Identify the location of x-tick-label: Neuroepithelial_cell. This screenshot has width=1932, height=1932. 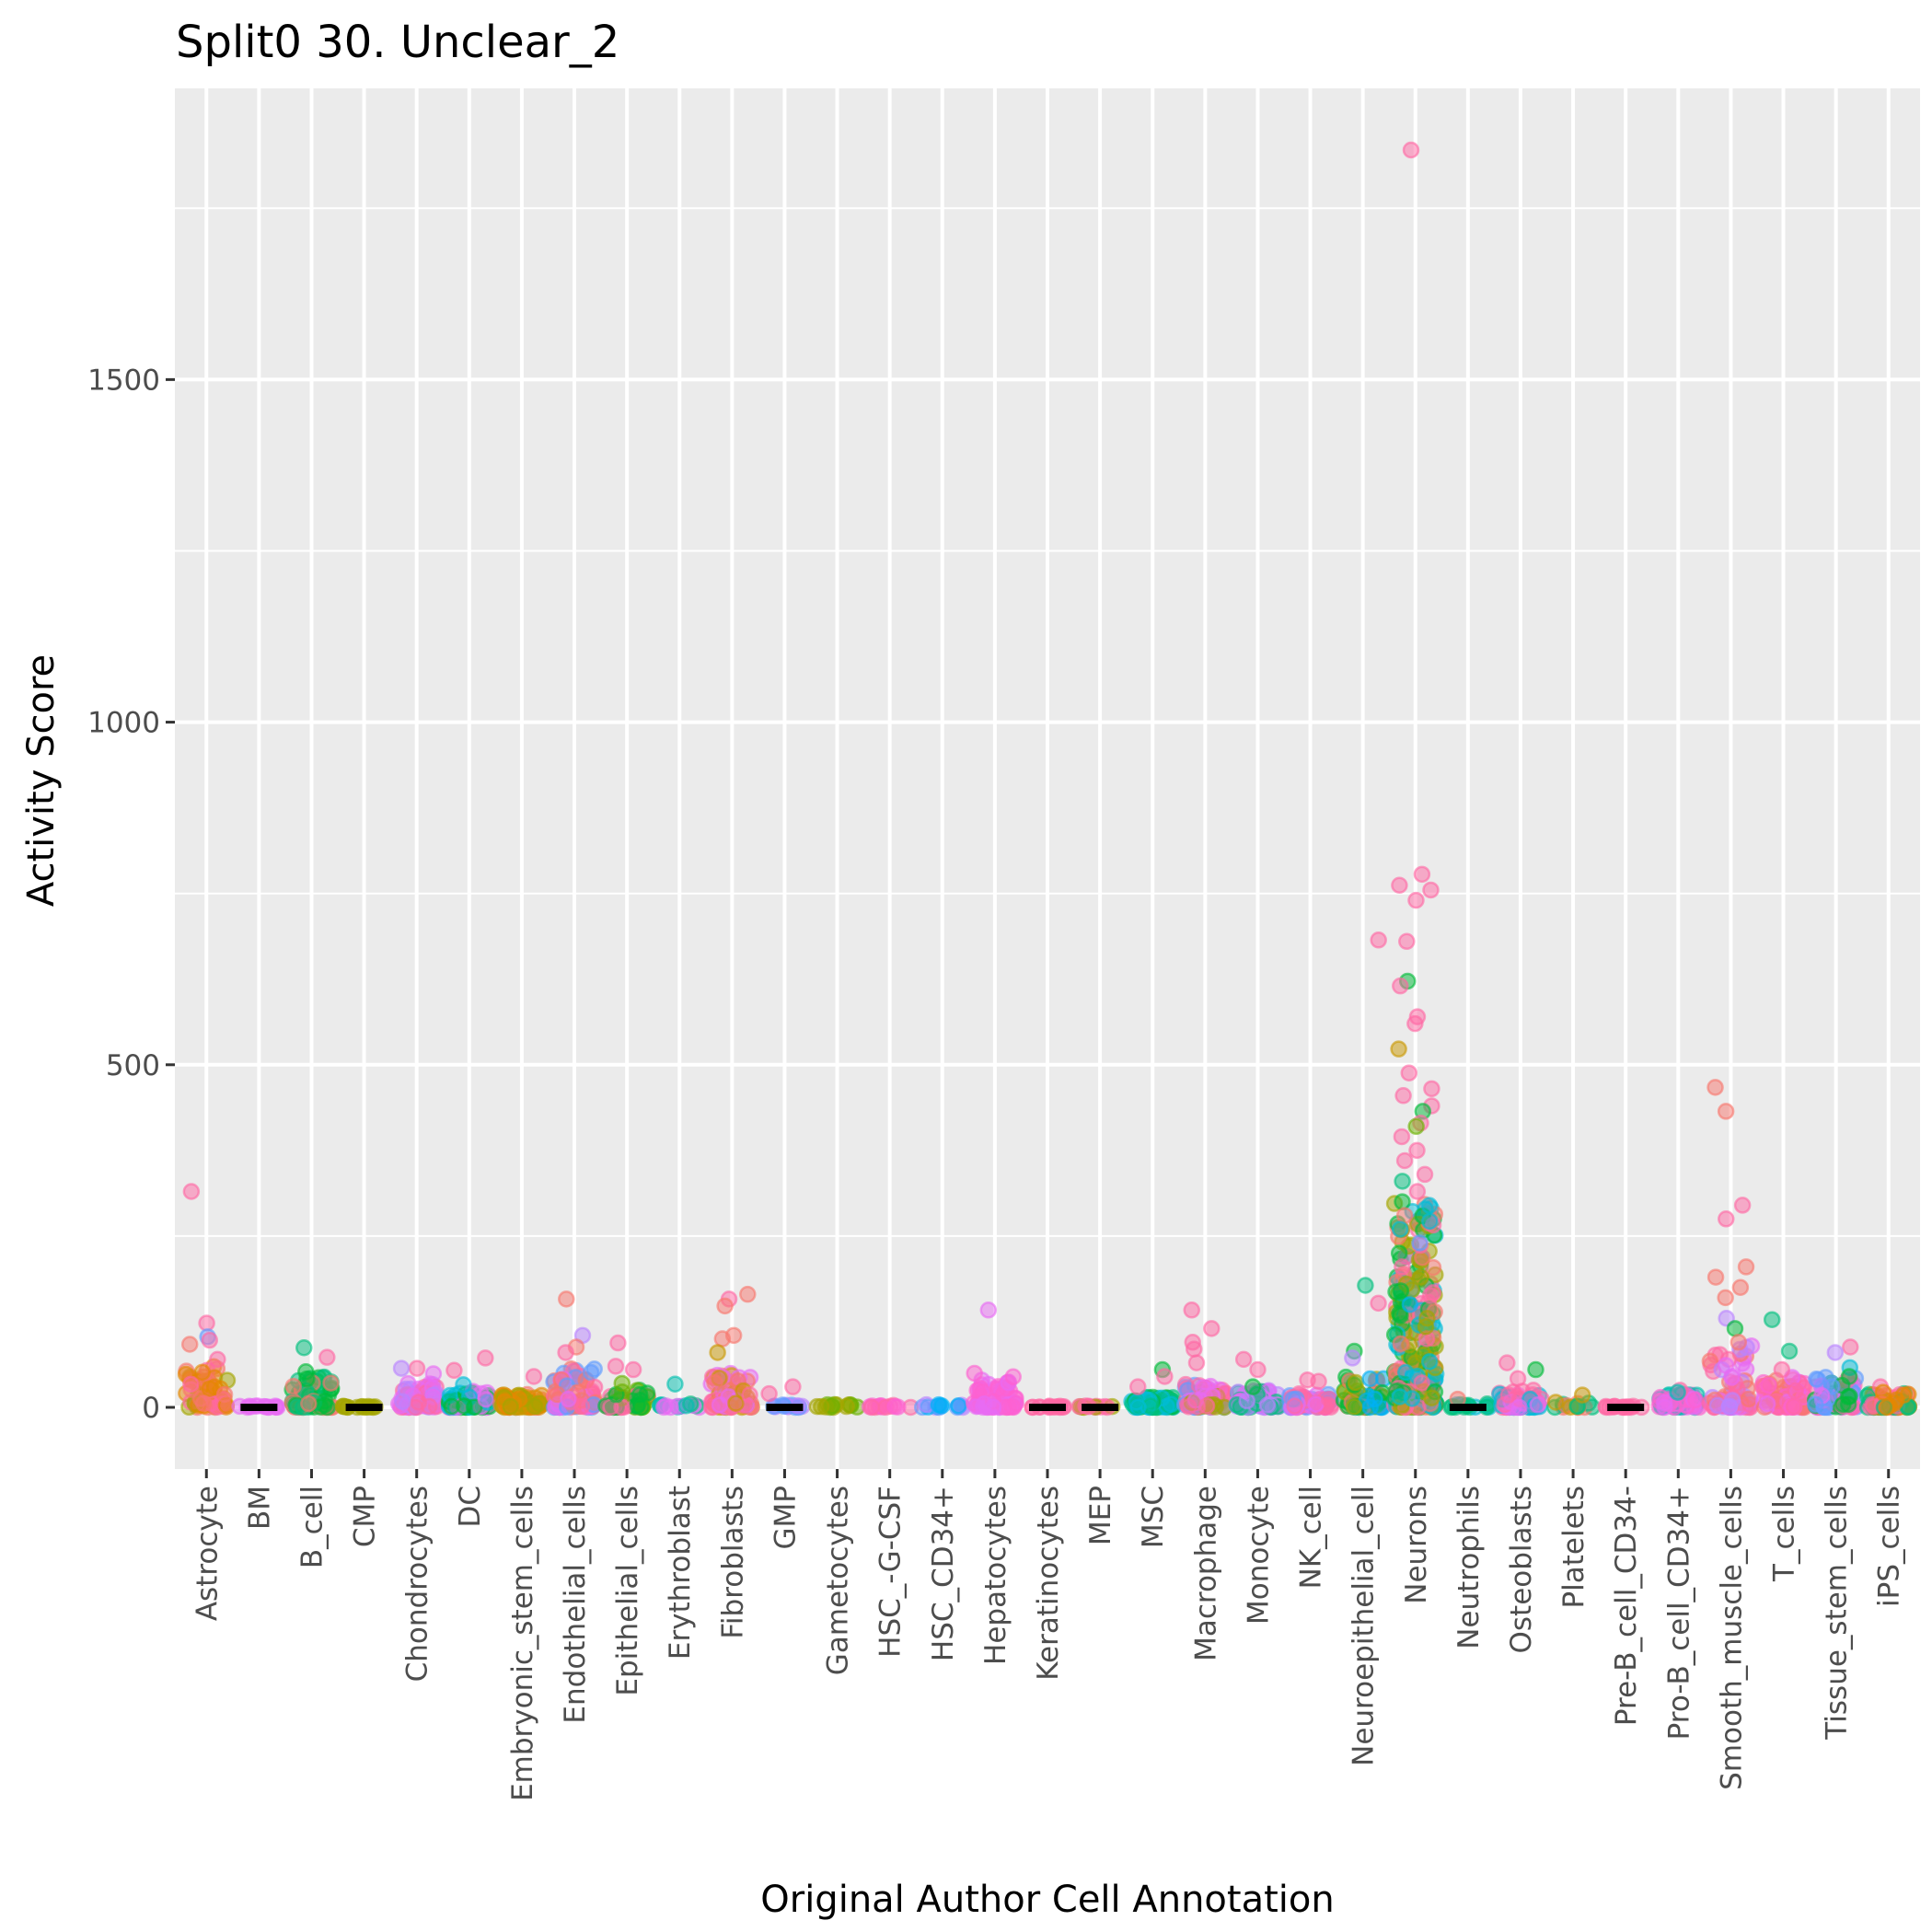
(1365, 1626).